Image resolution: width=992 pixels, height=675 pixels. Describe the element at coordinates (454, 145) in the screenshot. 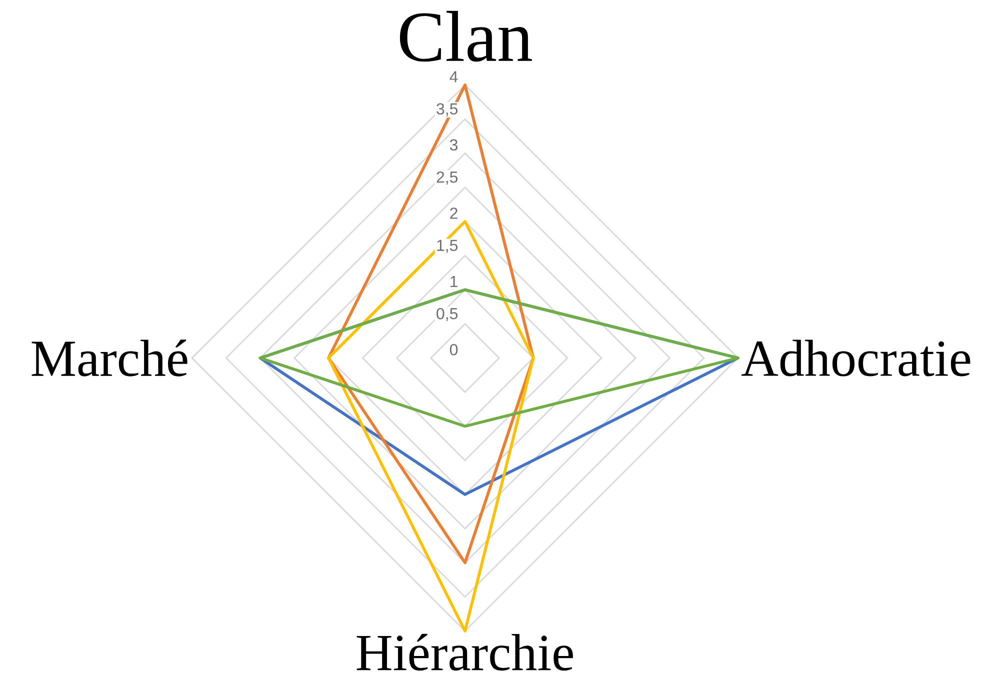

I see `y-tick-label: 3` at that location.